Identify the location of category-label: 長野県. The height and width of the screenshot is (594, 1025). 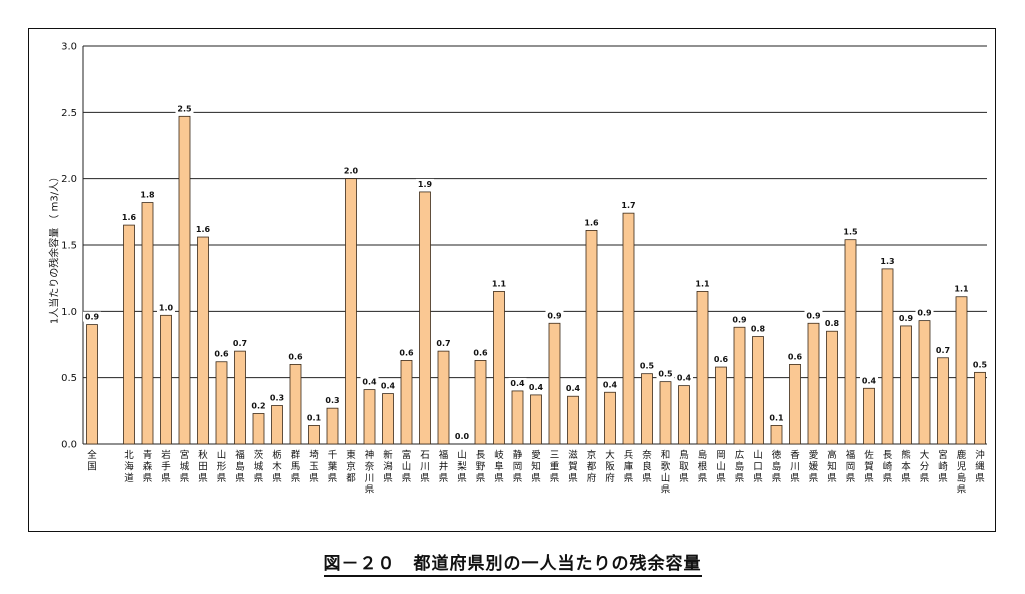
(481, 467).